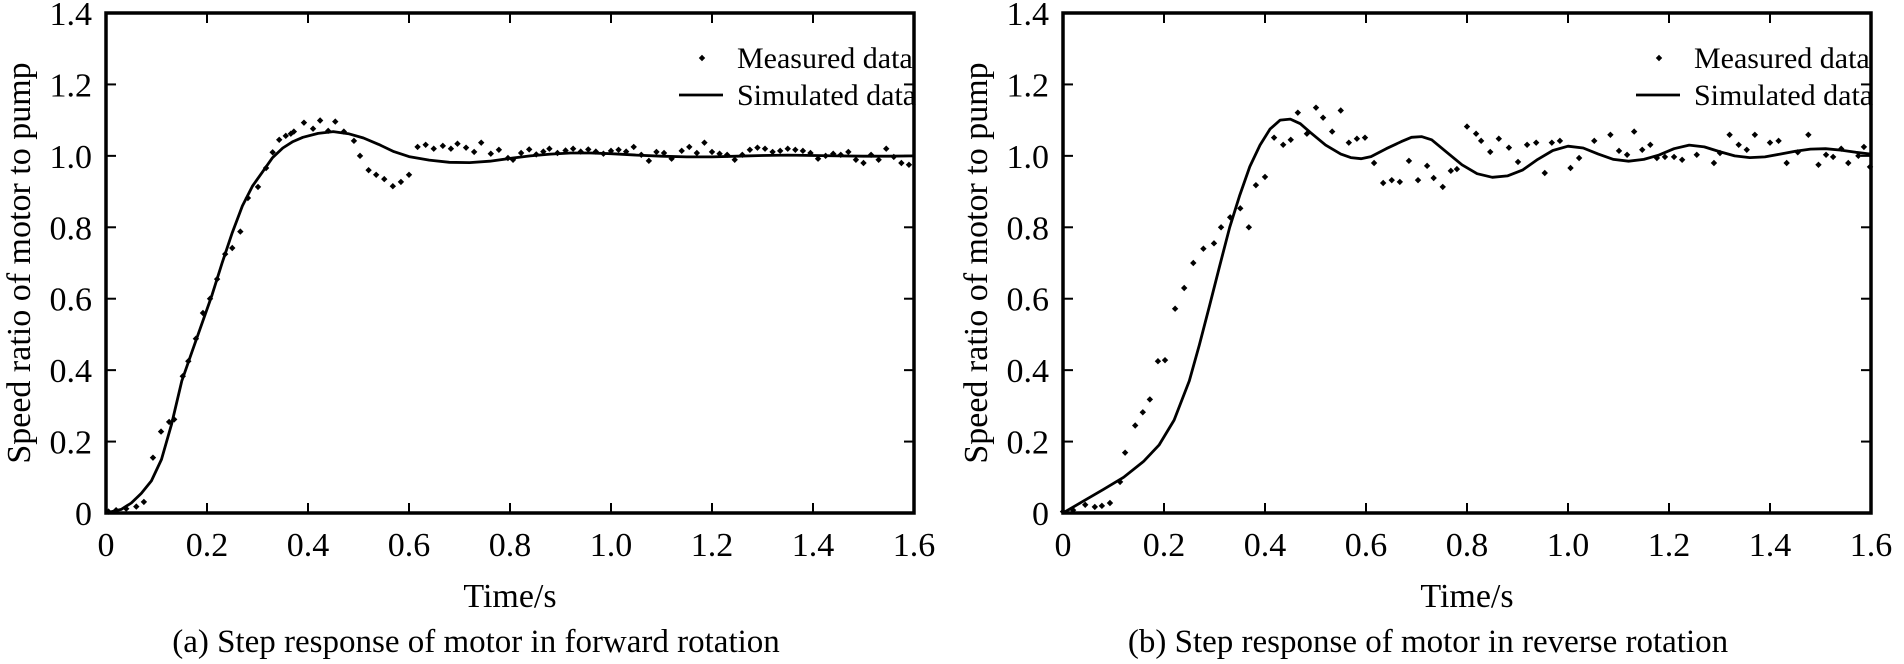  I want to click on x-tick-label: 0.2, so click(207, 545).